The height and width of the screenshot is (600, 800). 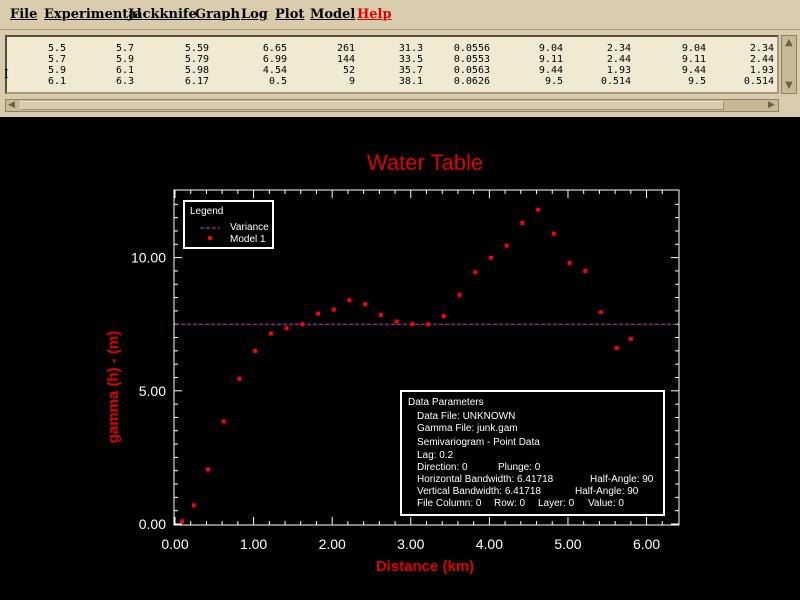 What do you see at coordinates (479, 491) in the screenshot?
I see `param-vertical-bandwidth: Vertical Bandwidth: 6.41718` at bounding box center [479, 491].